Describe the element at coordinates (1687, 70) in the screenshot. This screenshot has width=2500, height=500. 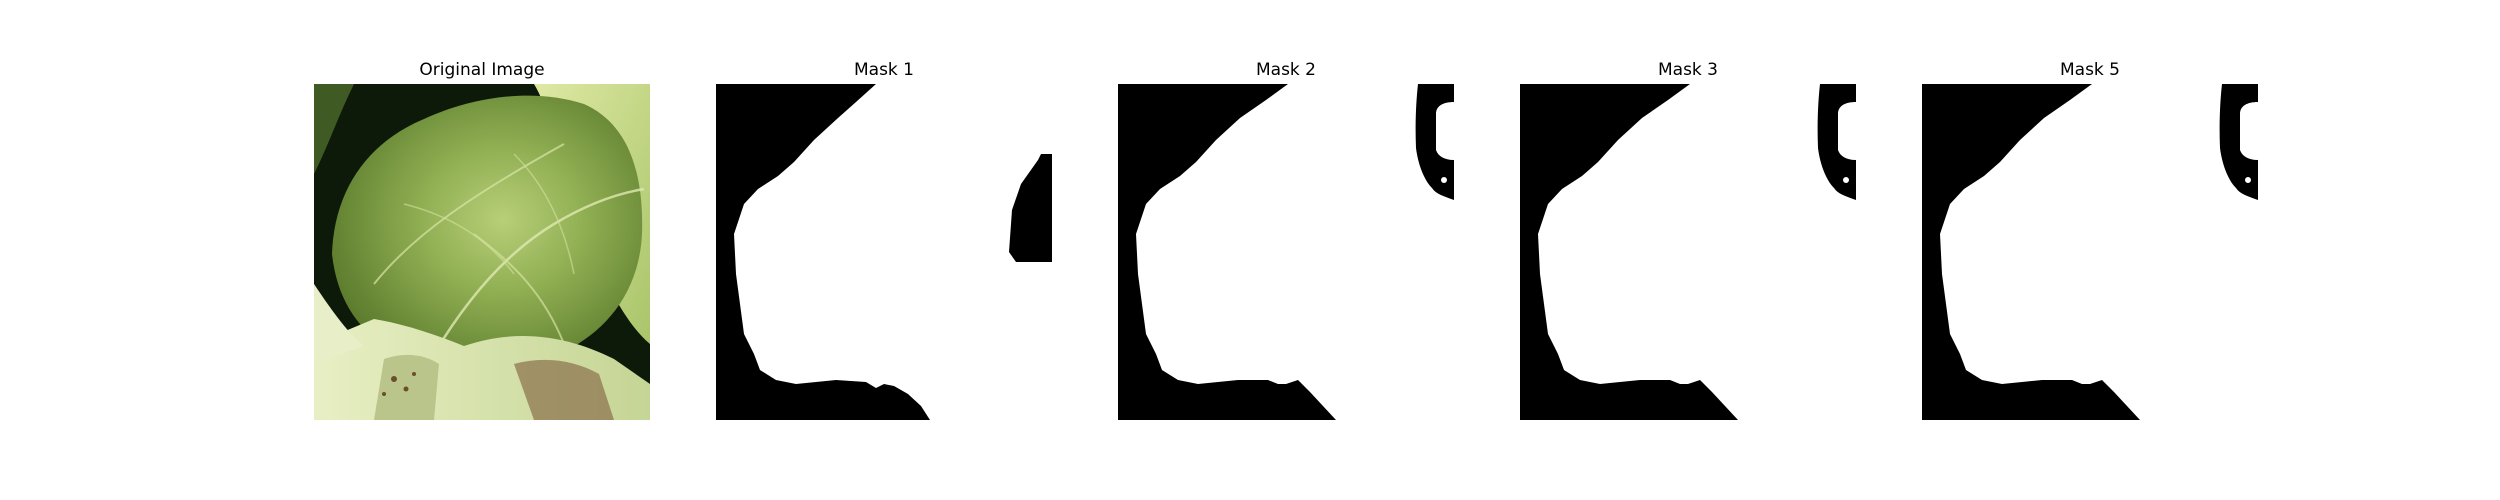
I see `panel-title-mask-3: Mask 3` at that location.